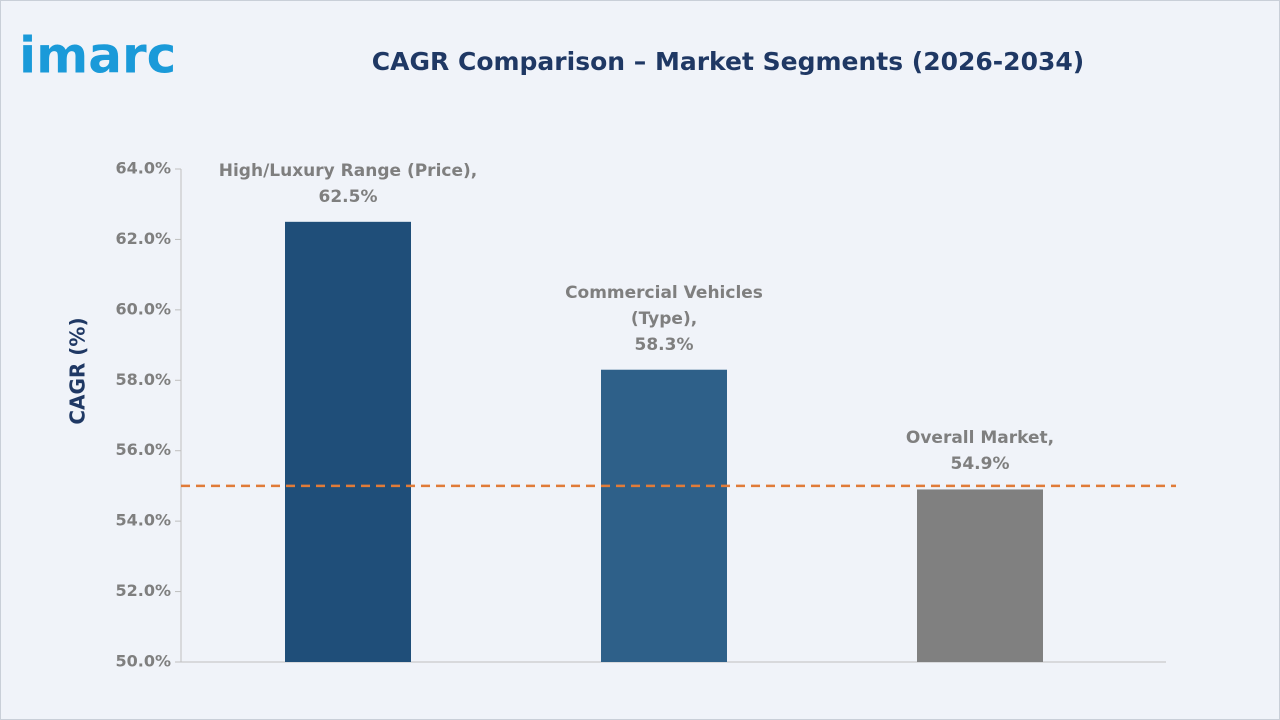 The width and height of the screenshot is (1280, 720). Describe the element at coordinates (143, 661) in the screenshot. I see `y-tick-label: 50.0%` at that location.